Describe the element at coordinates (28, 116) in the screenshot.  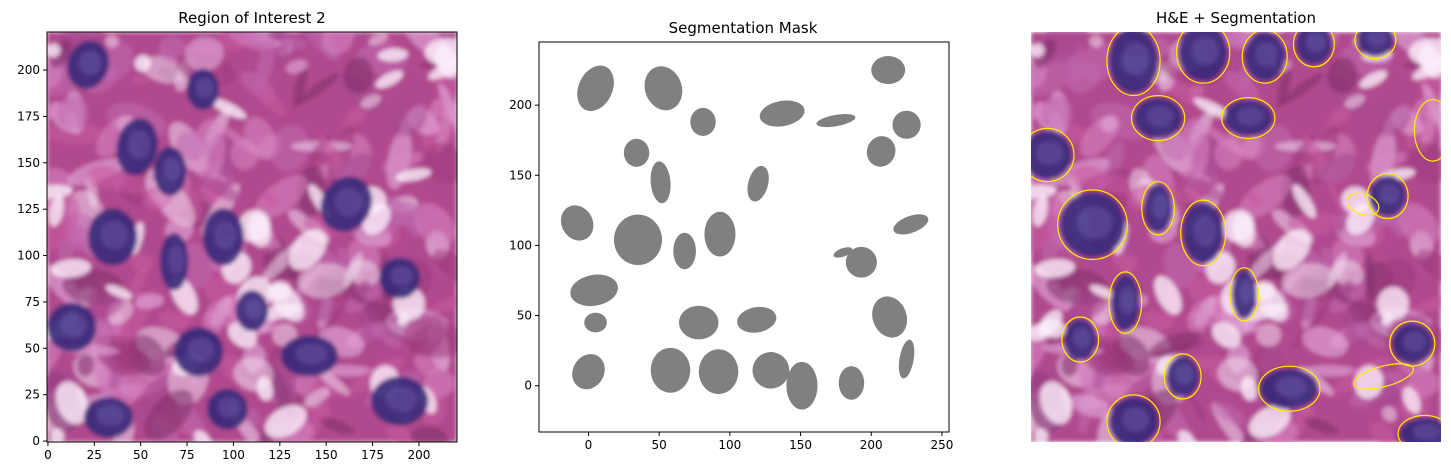
I see `y-tick-label: 175` at that location.